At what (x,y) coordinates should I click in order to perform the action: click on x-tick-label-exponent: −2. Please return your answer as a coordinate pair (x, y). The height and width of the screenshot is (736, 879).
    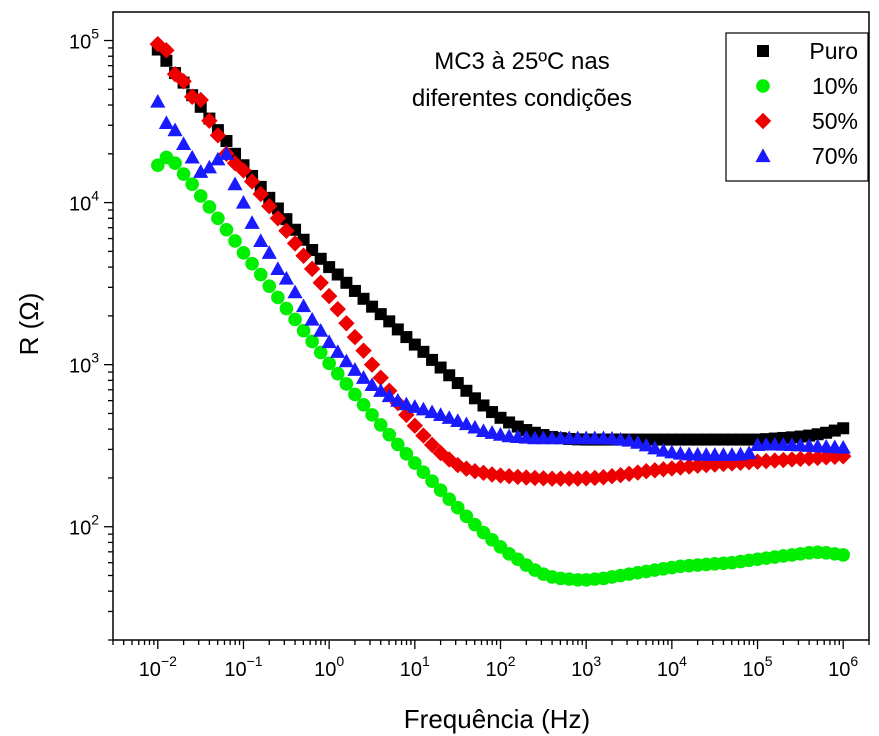
    Looking at the image, I should click on (169, 661).